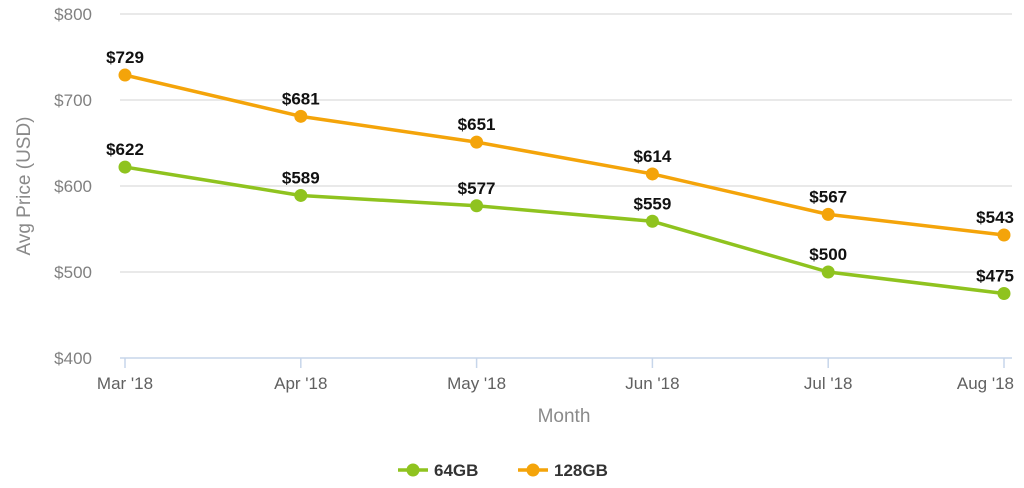  I want to click on y-axis: $400 $500 $600 $700 $800, so click(73, 186).